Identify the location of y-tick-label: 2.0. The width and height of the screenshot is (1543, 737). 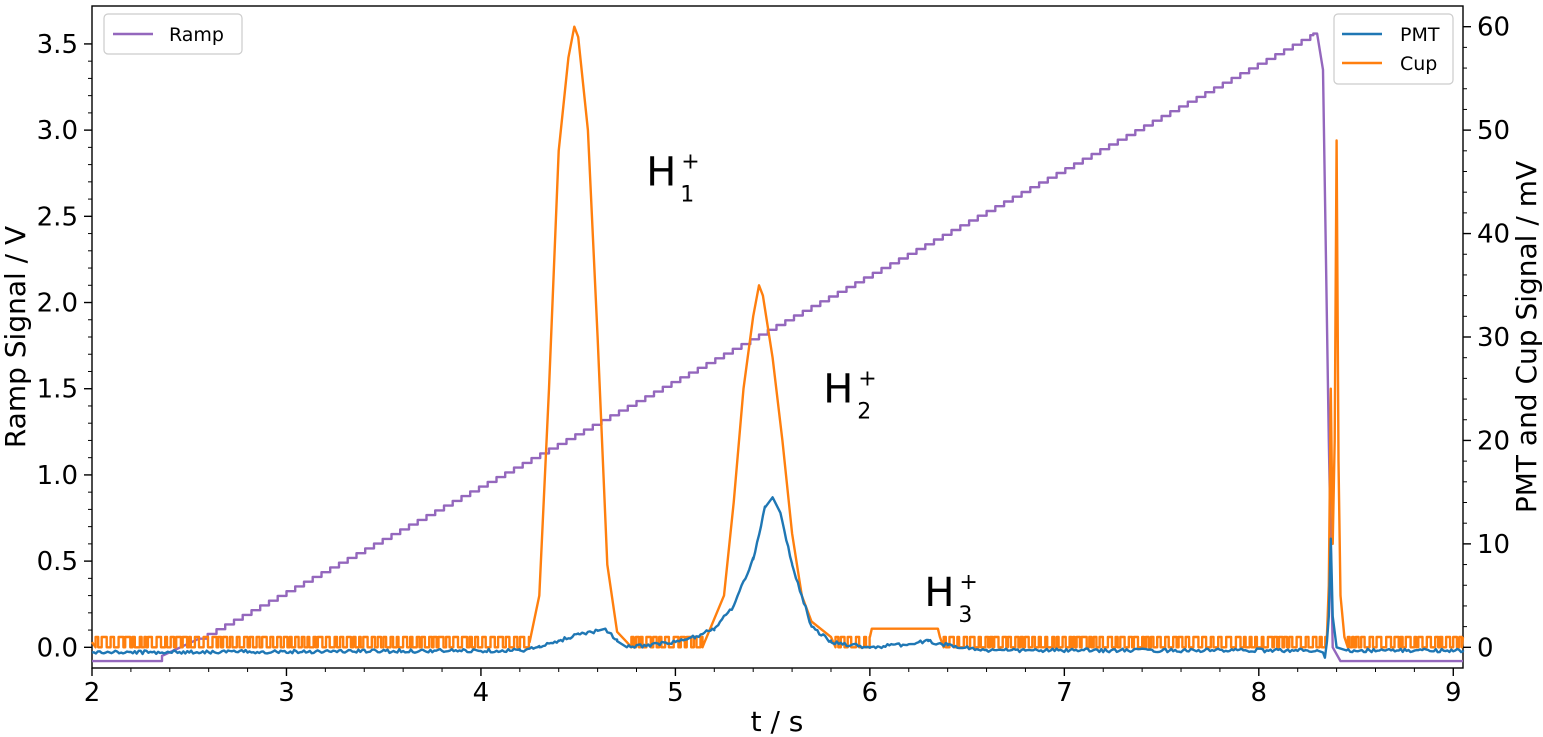
(57, 304).